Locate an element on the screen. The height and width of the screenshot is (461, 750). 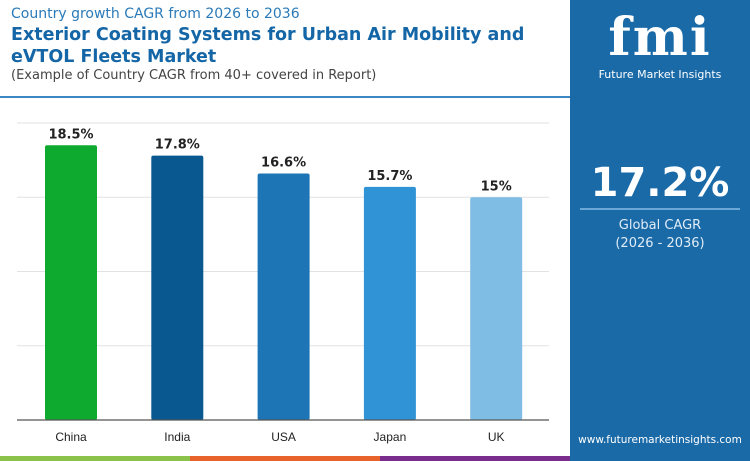
data-label: 15.7% is located at coordinates (389, 176).